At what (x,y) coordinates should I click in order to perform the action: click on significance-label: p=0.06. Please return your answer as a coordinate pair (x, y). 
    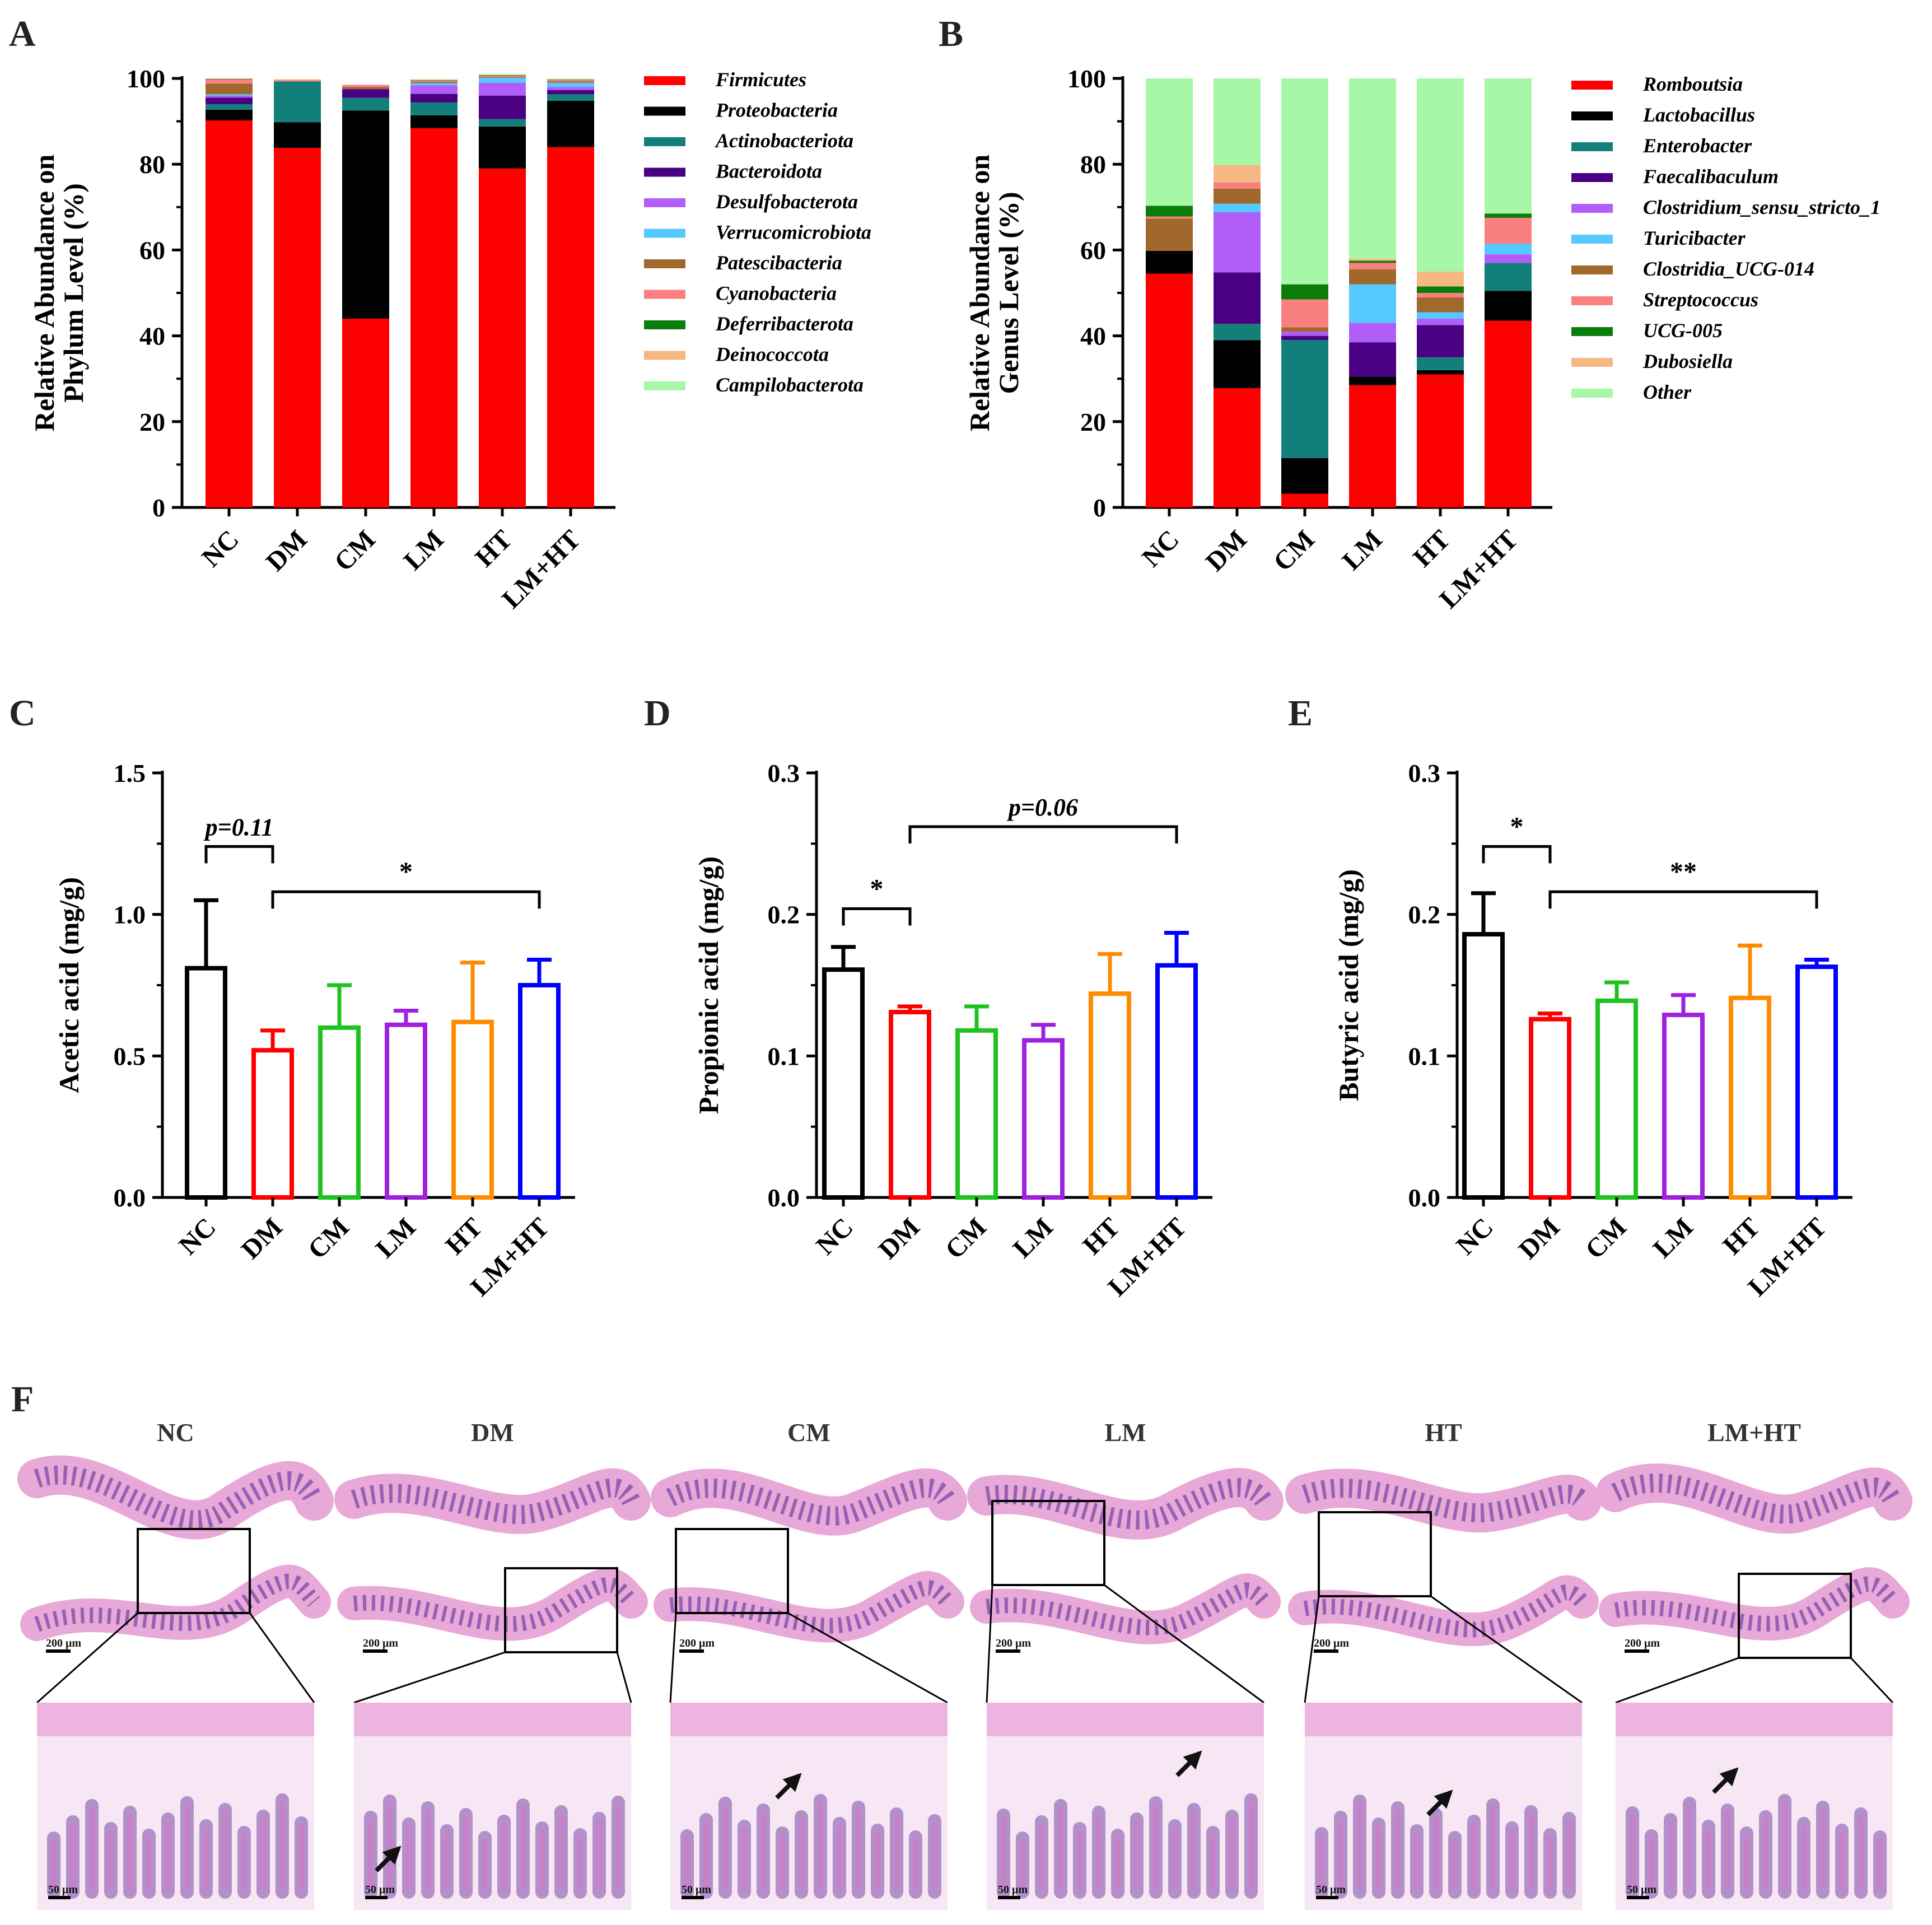
    Looking at the image, I should click on (1042, 807).